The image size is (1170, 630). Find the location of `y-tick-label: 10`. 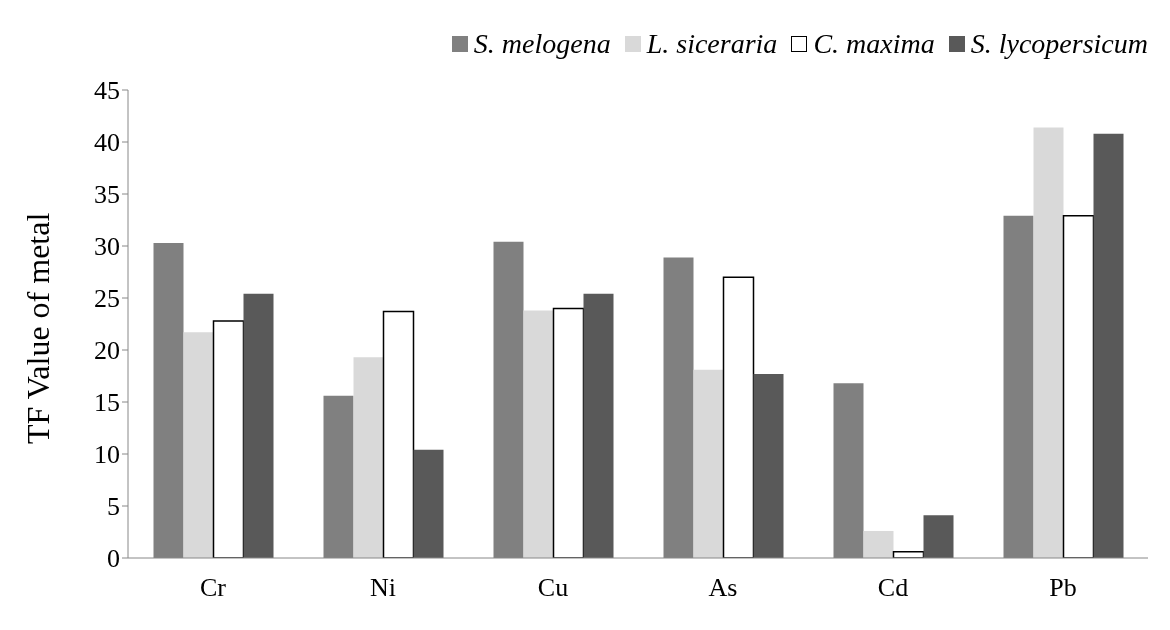

y-tick-label: 10 is located at coordinates (107, 455).